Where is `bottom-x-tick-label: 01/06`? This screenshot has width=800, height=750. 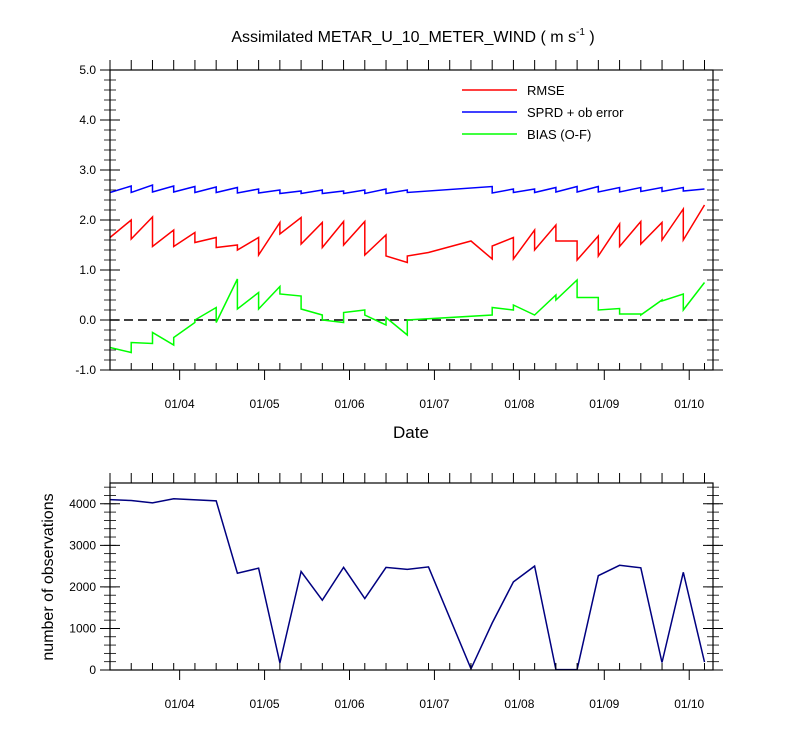 bottom-x-tick-label: 01/06 is located at coordinates (349, 704).